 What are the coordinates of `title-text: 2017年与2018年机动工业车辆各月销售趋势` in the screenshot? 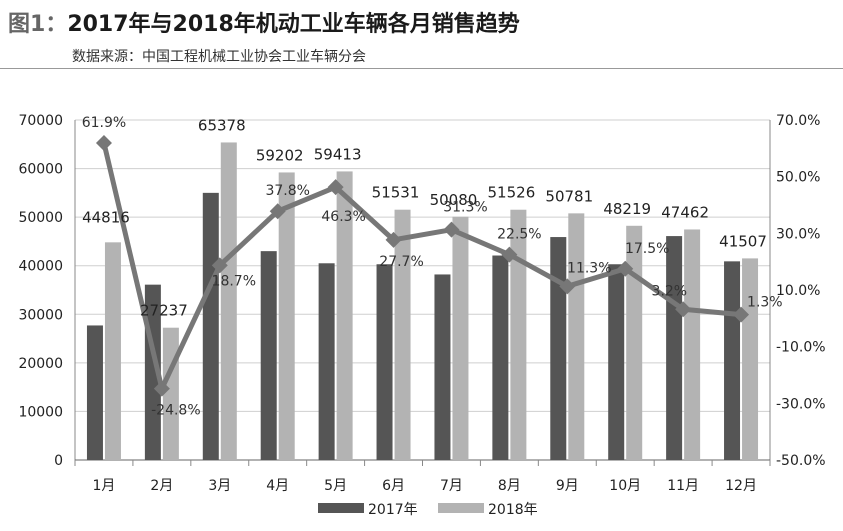 It's located at (293, 24).